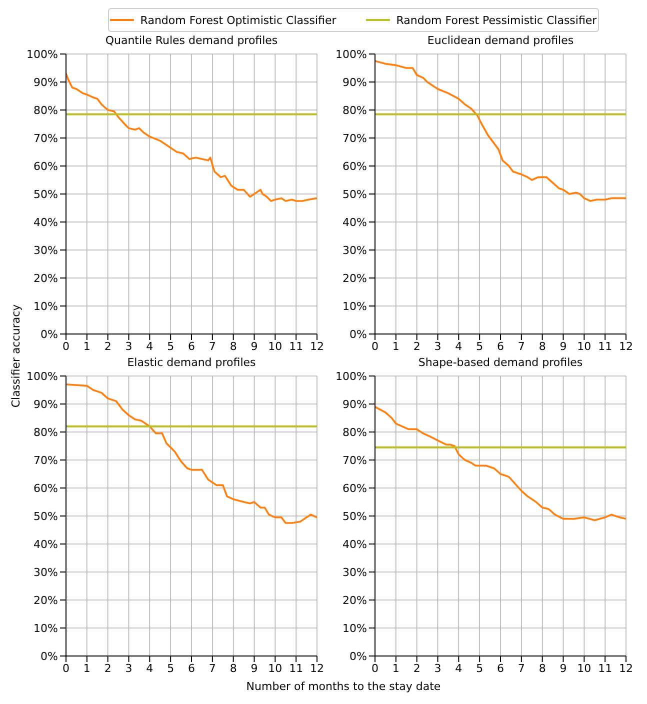 Image resolution: width=647 pixels, height=704 pixels. What do you see at coordinates (343, 686) in the screenshot?
I see `x-axis-title: Number of months to the stay date` at bounding box center [343, 686].